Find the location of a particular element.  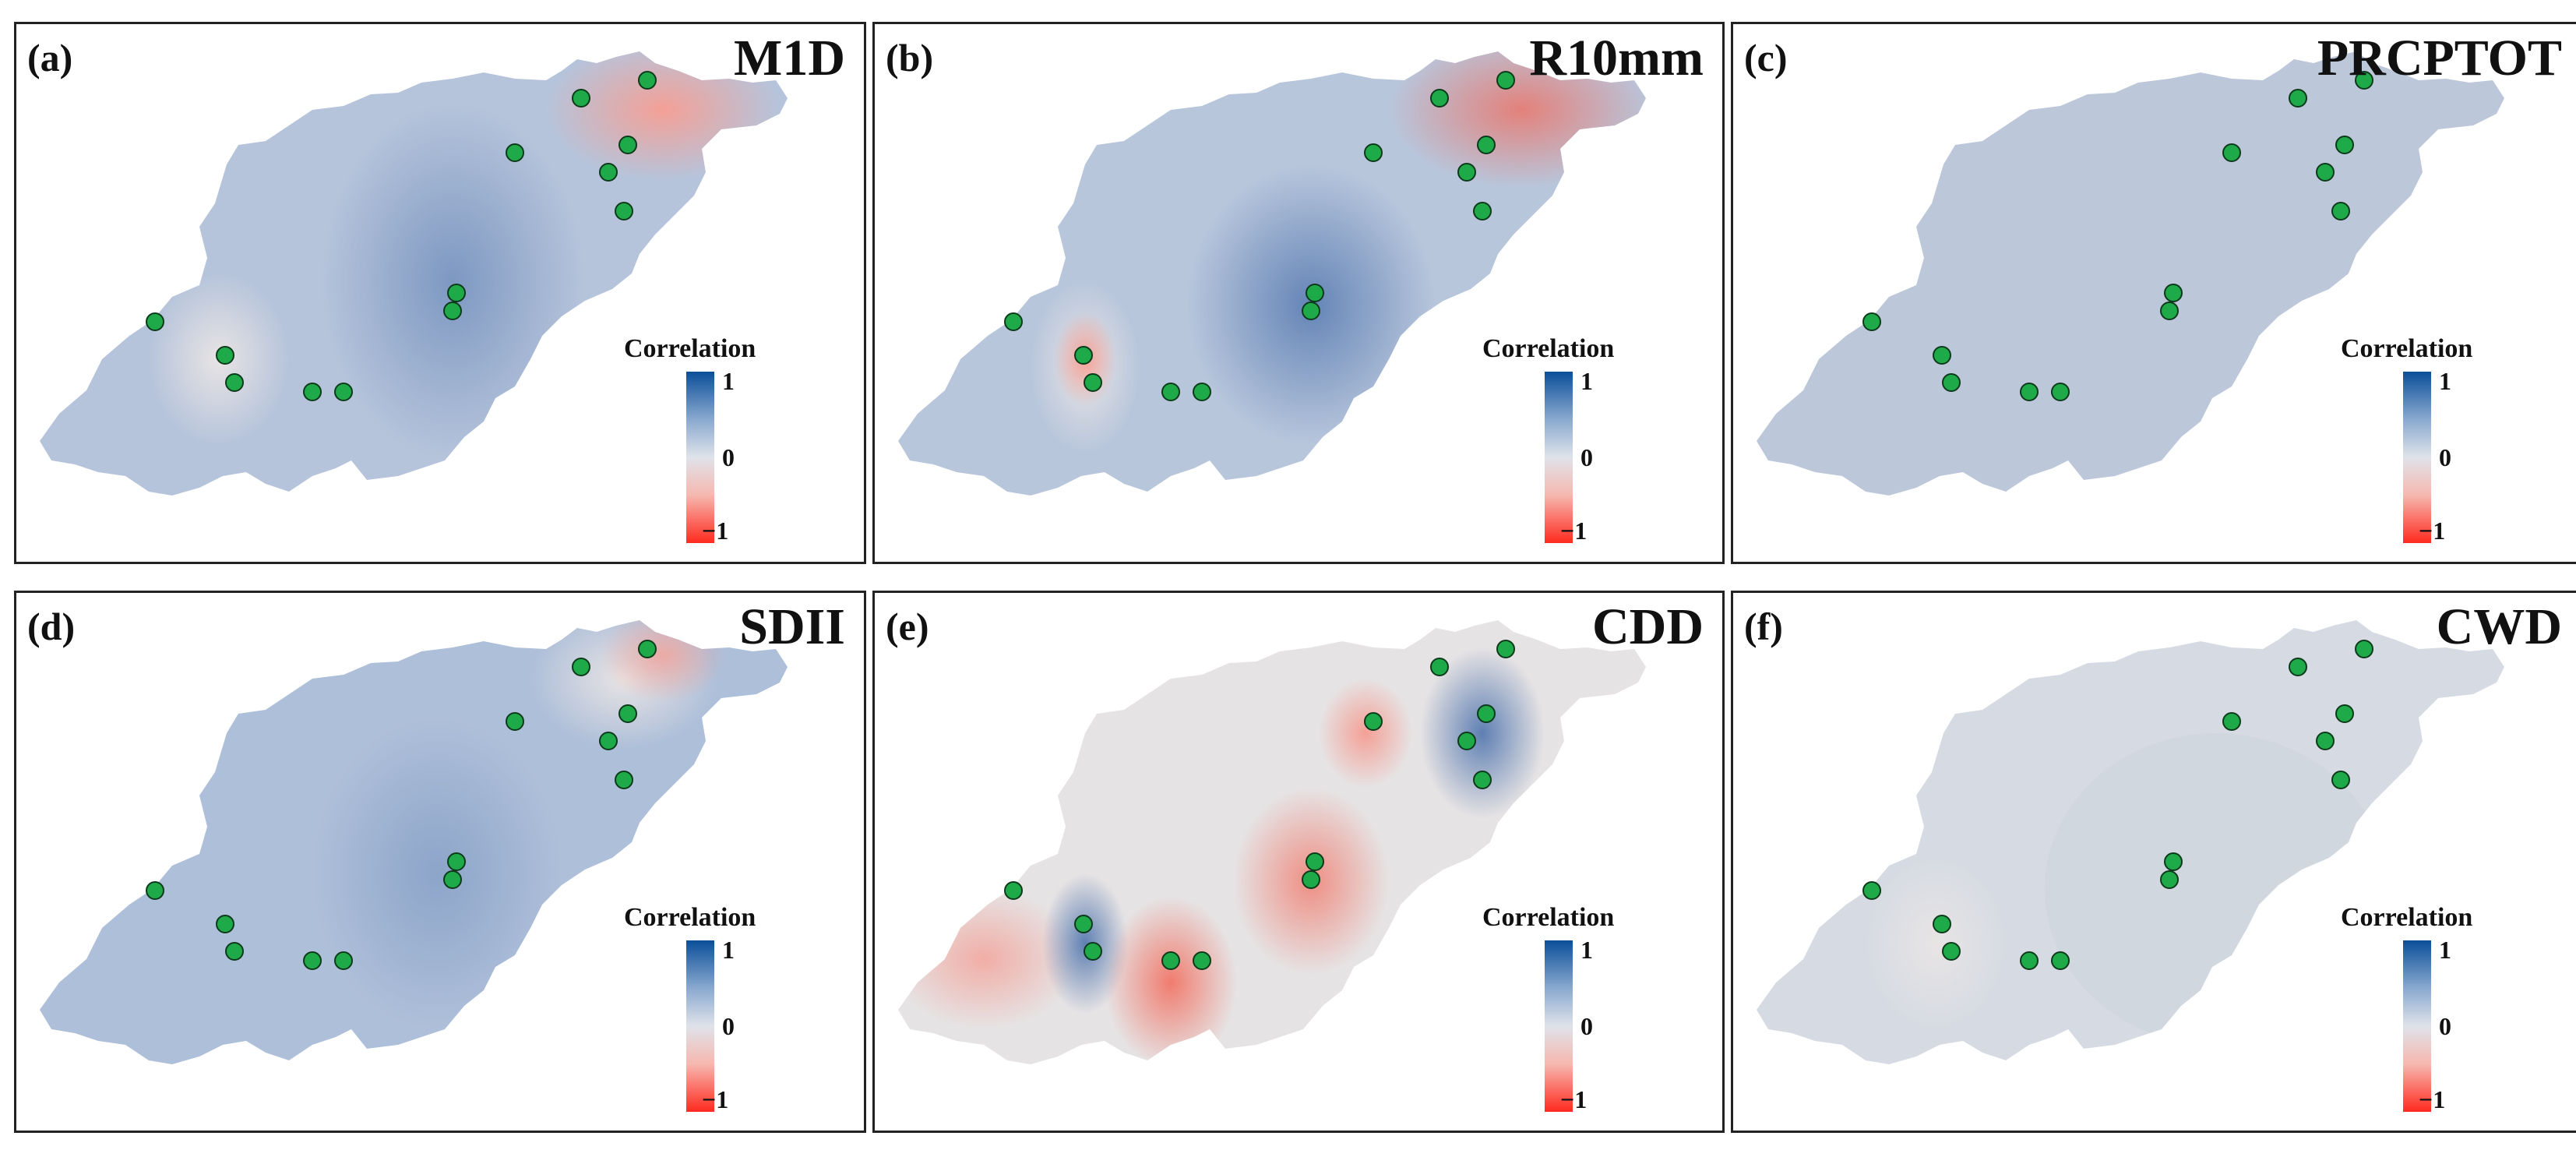

panel-title: CWD is located at coordinates (2499, 626).